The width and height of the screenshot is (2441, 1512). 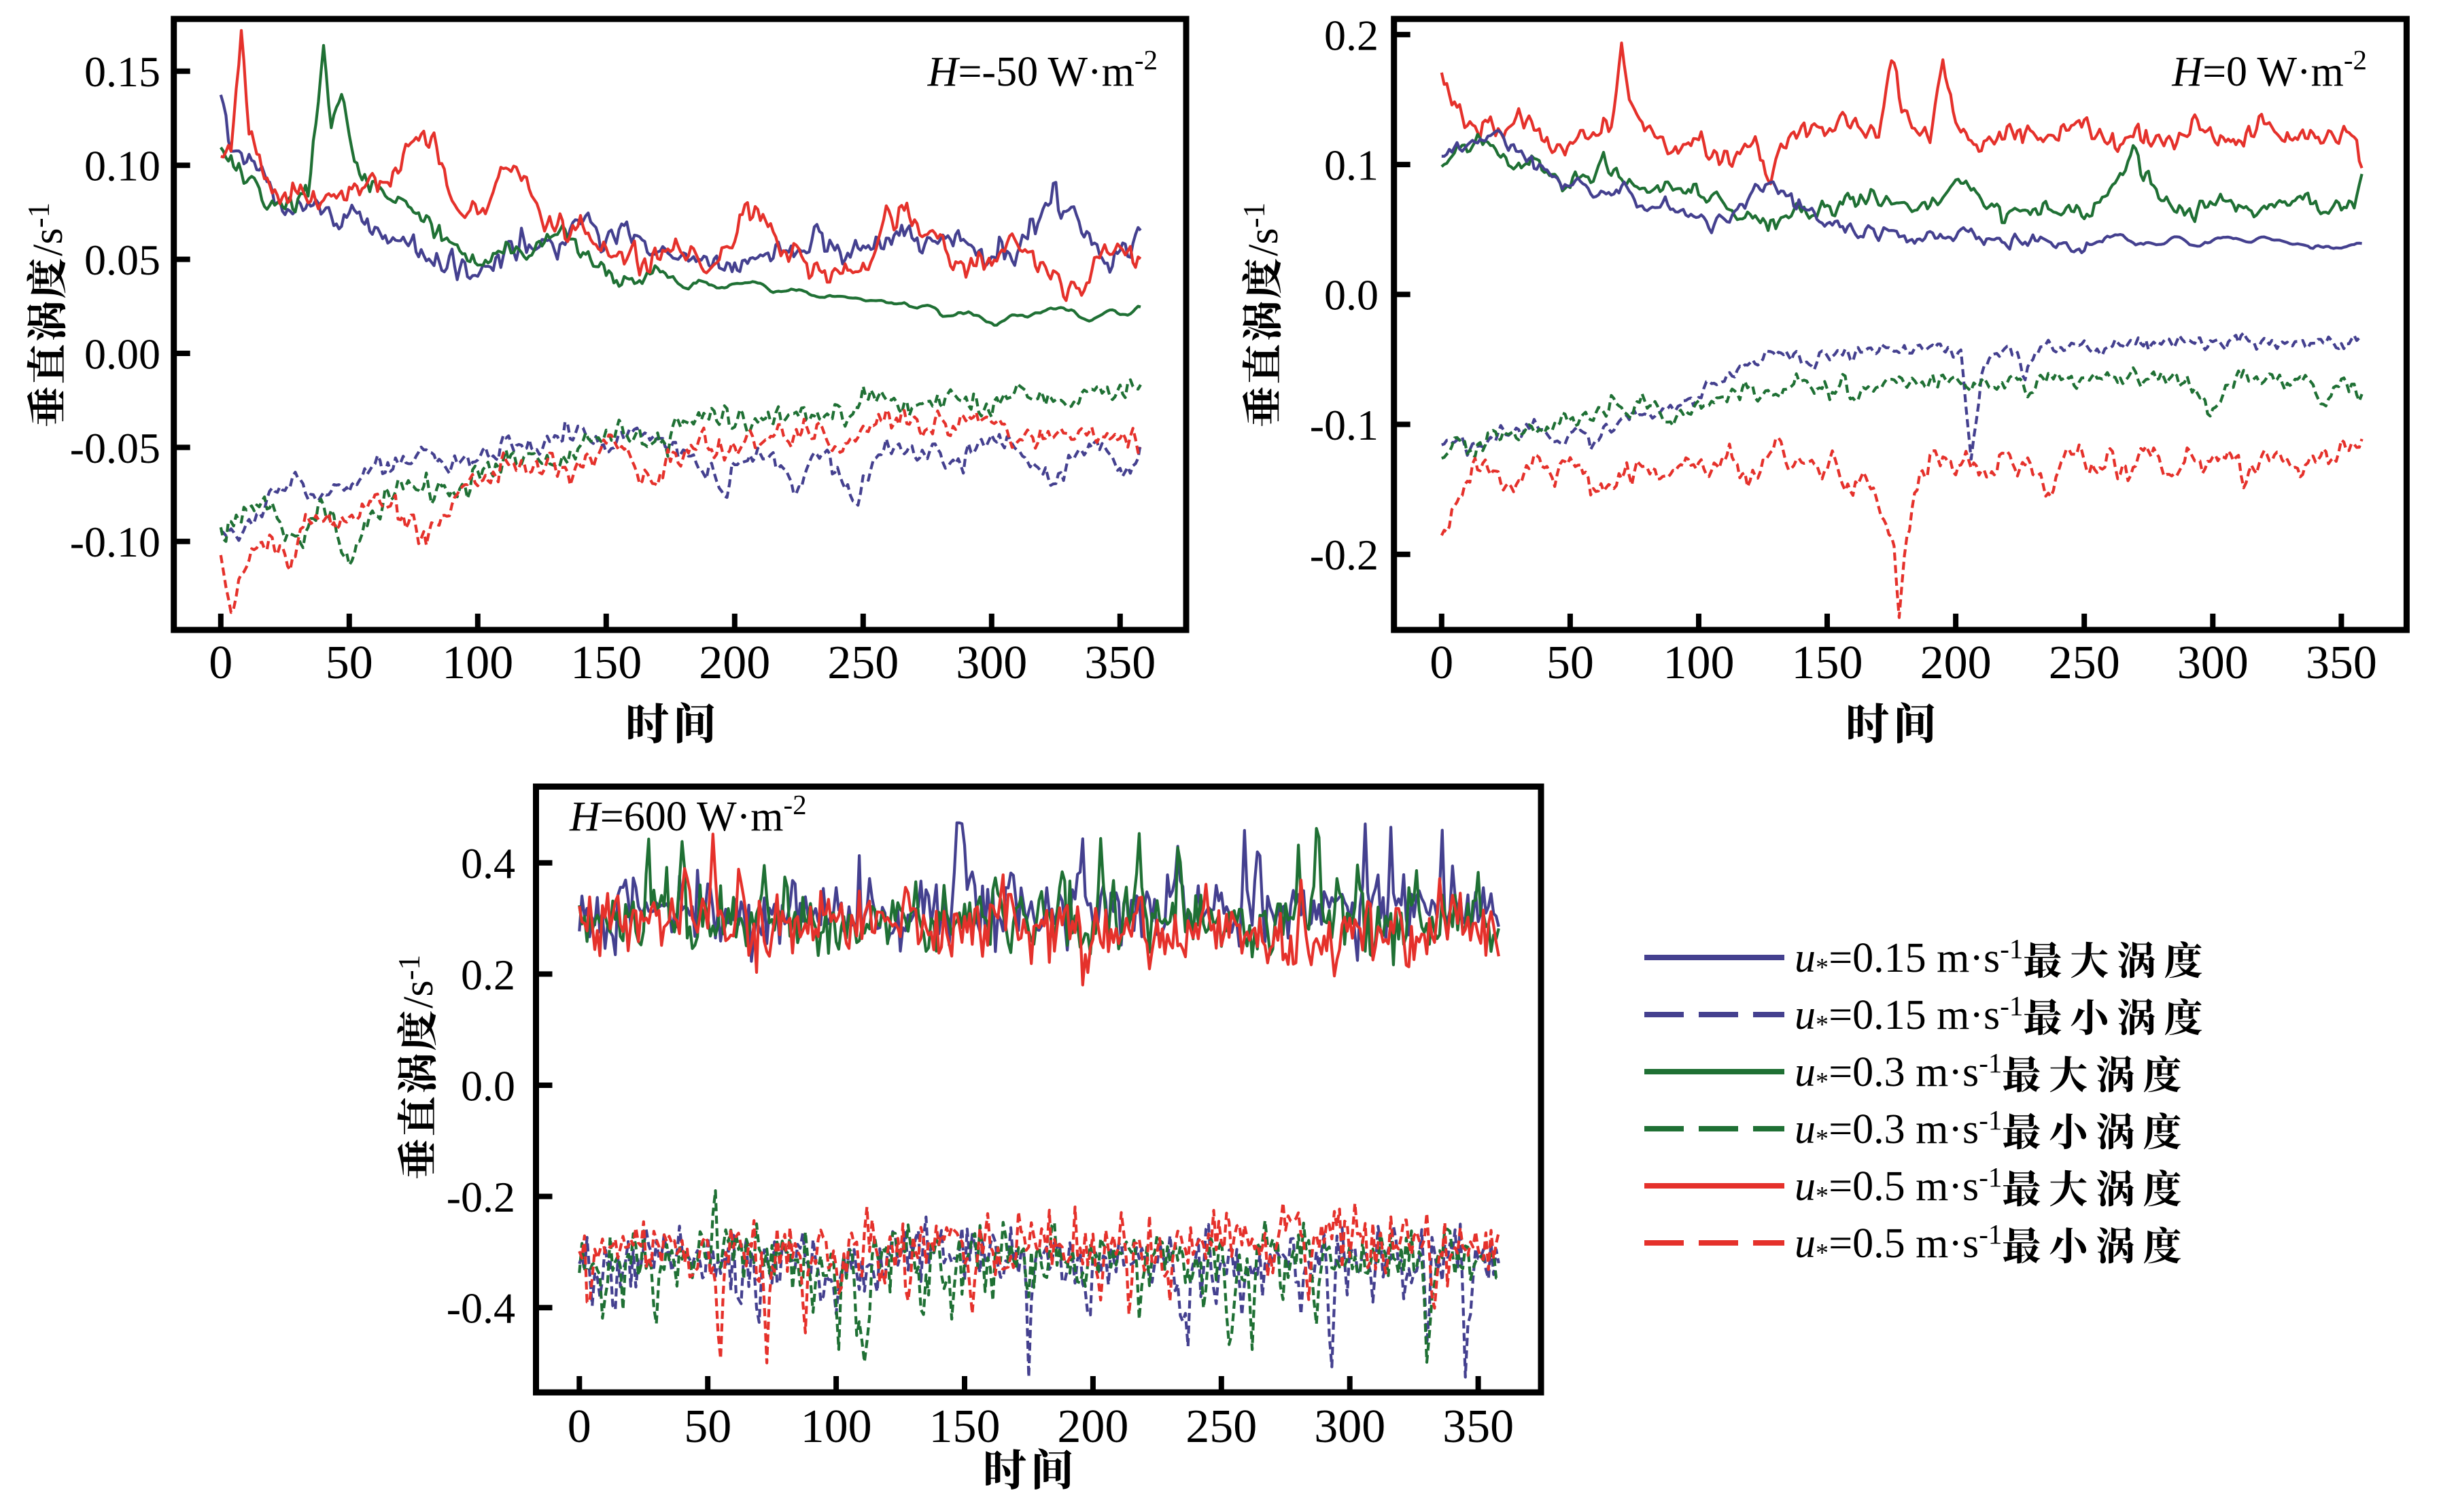 I want to click on svg-text: H=600 W·m-2, so click(x=688, y=814).